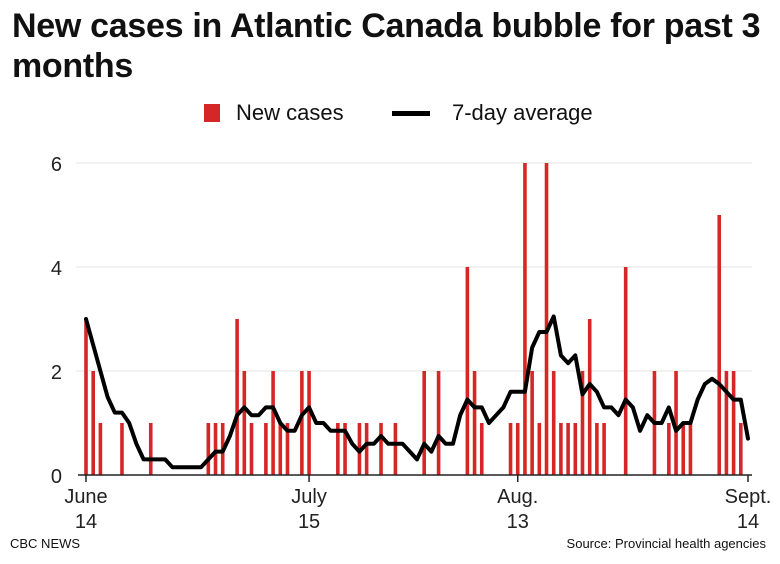  I want to click on x-axis-tick-labels: June 14 July 15 Aug. 13 Sept. 14, so click(417, 504).